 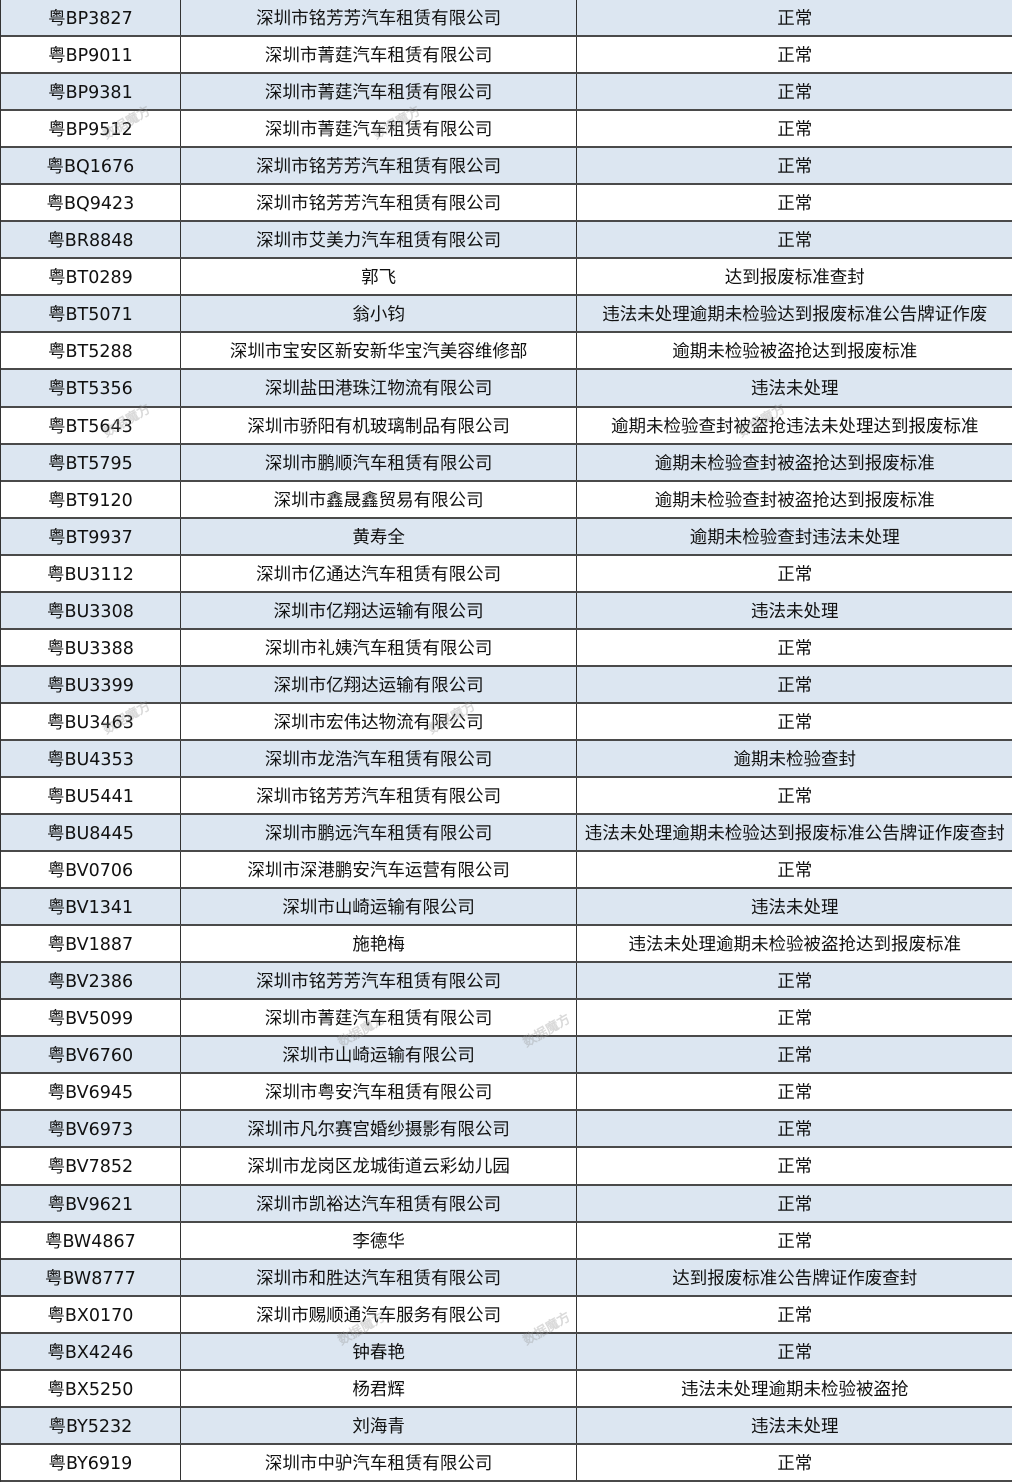 What do you see at coordinates (91, 1277) in the screenshot?
I see `plate-number-cell: 粤BW8777` at bounding box center [91, 1277].